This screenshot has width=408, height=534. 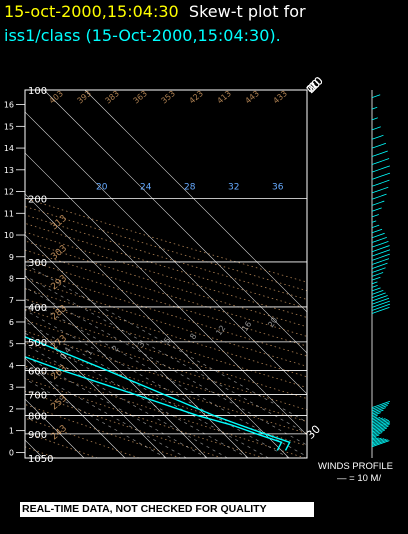 I want to click on adiabat-label: 313, so click(x=60, y=223).